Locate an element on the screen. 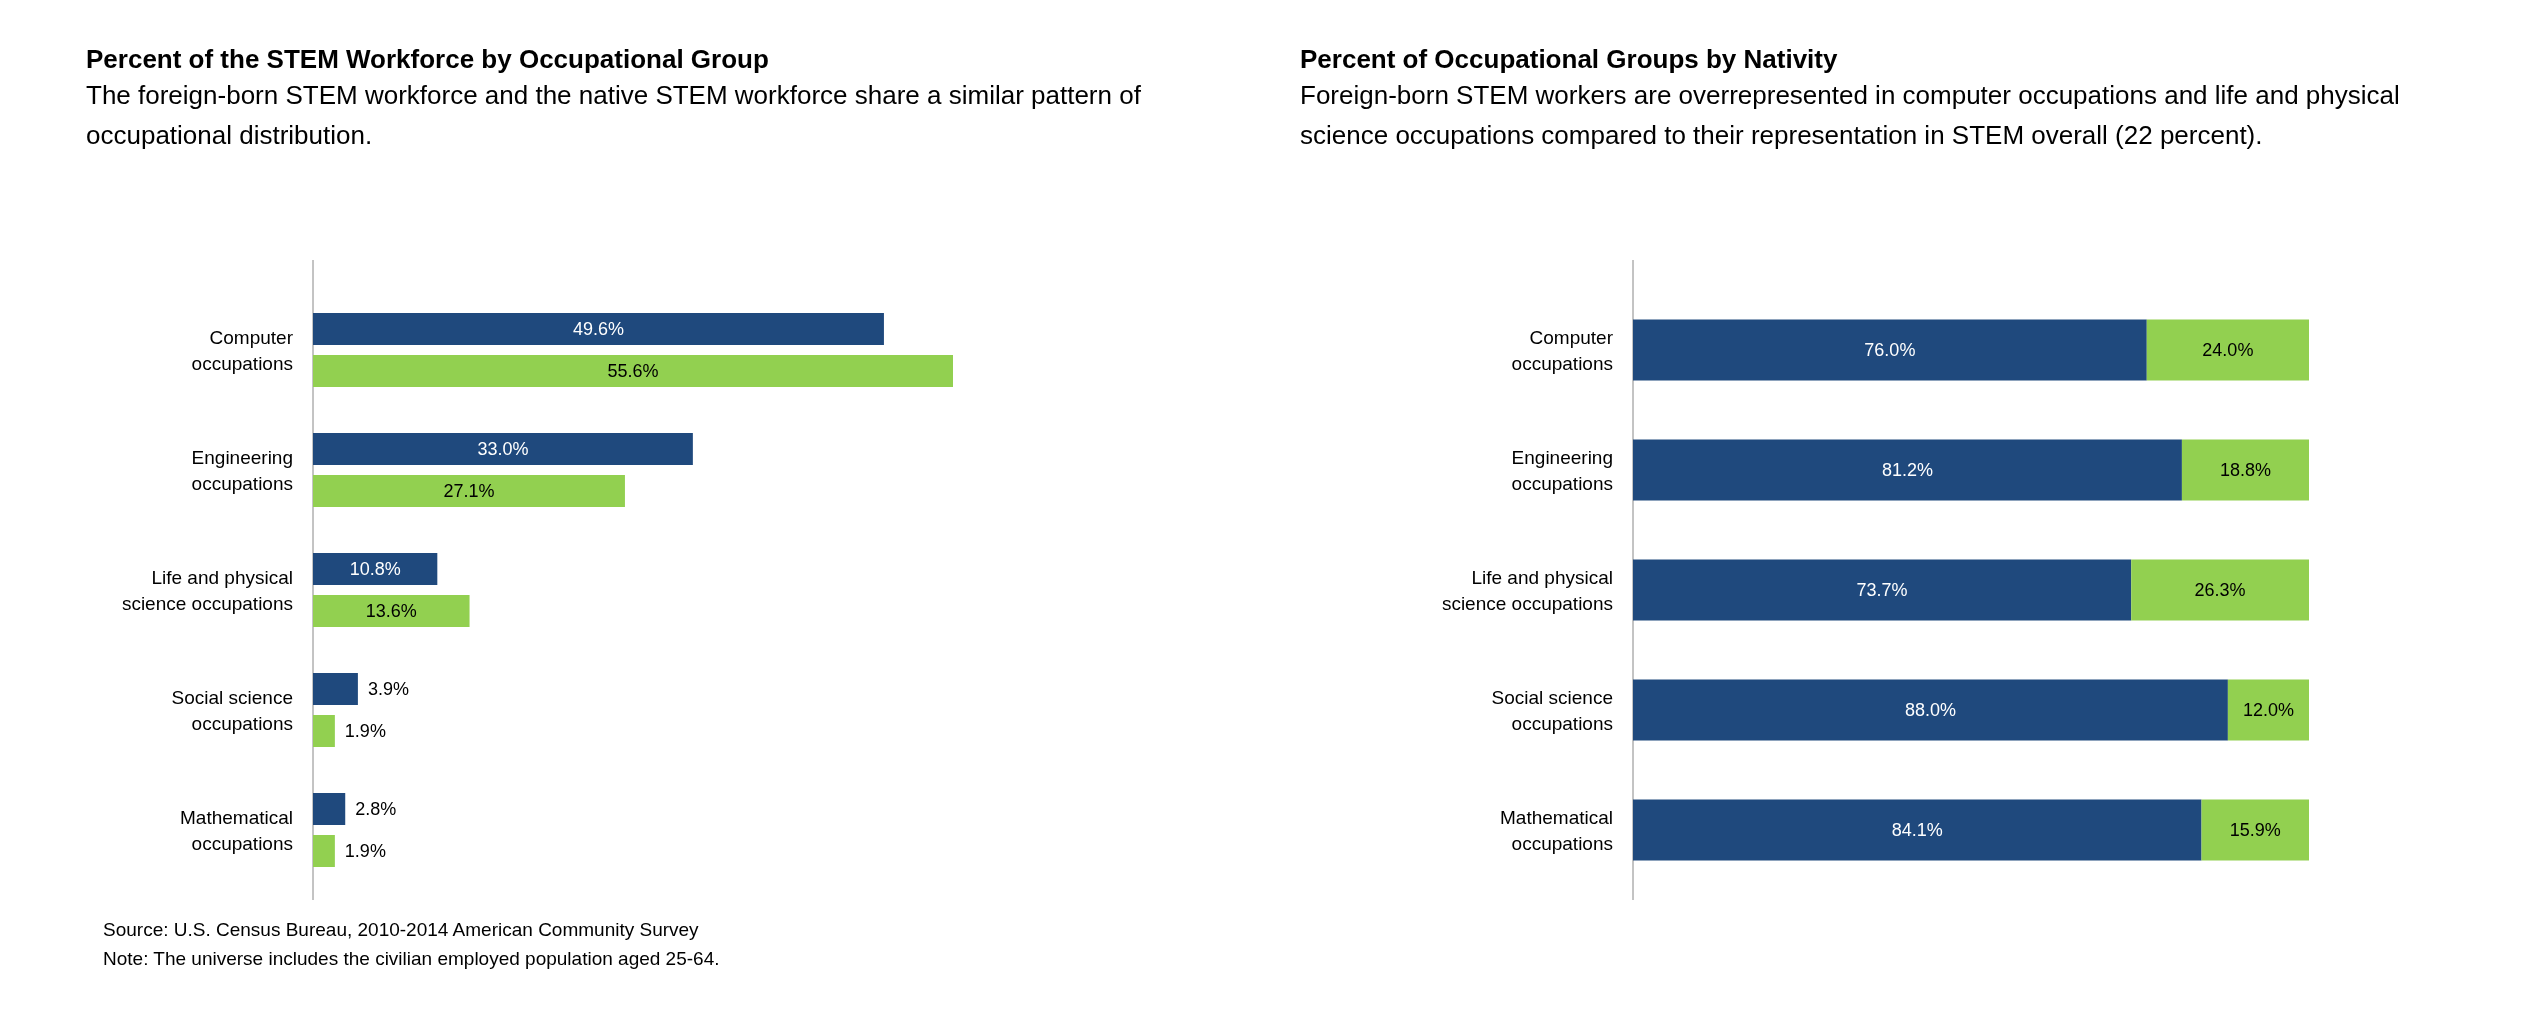 This screenshot has height=1009, width=2534. chart-subtitle: Foreign-born STEM workers are overrepresented in computer occupations and life and physical science occupations compared to their representation in STEM overall (22 percent). is located at coordinates (1850, 115).